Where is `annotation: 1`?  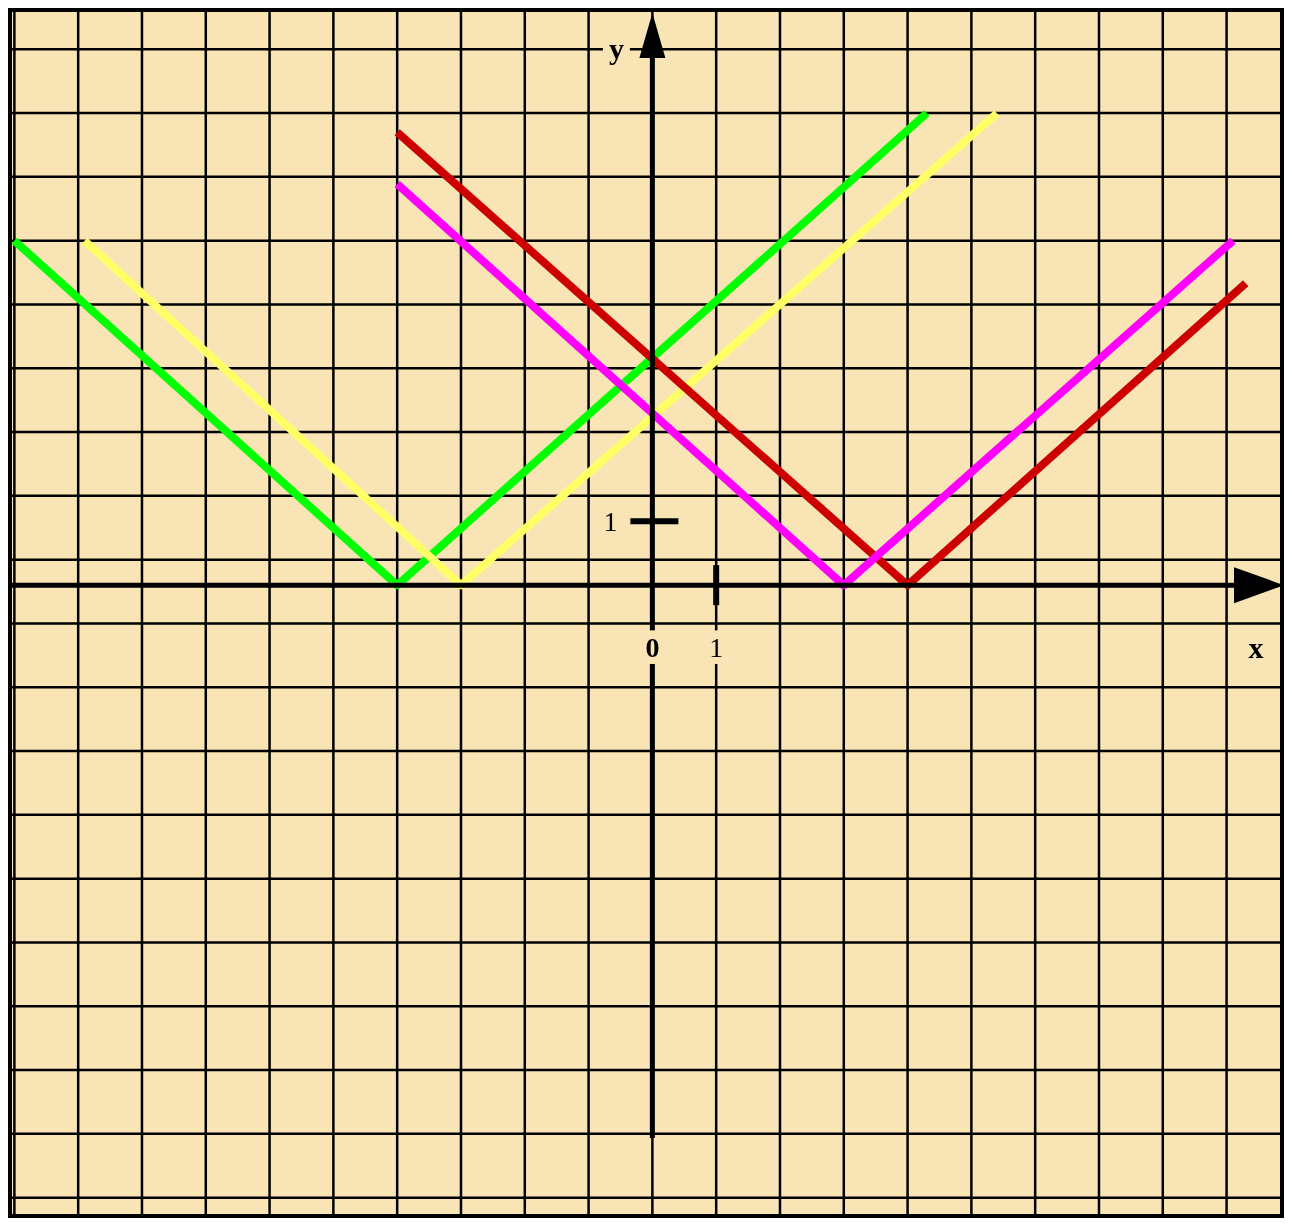
annotation: 1 is located at coordinates (610, 521).